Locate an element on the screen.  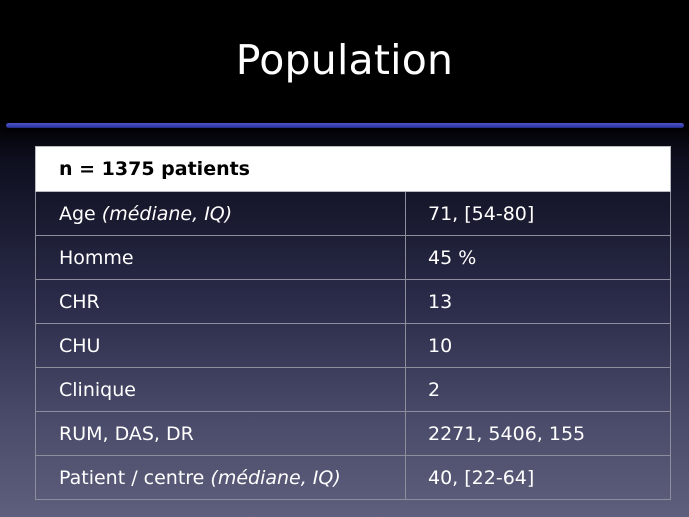
row-label: Patient / centre (médiane, IQ) is located at coordinates (220, 477).